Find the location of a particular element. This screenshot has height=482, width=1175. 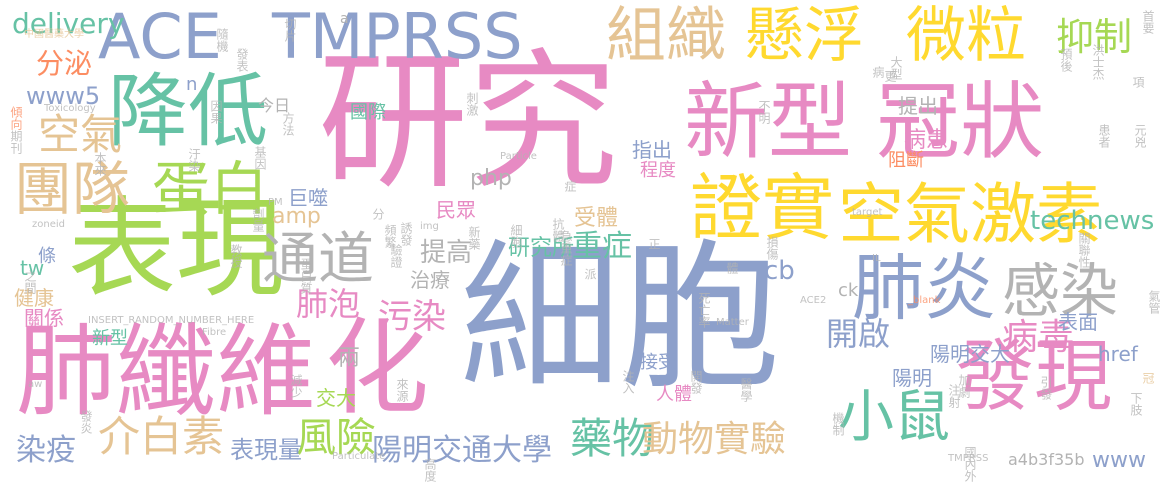

cloud-word: 巨噬 is located at coordinates (308, 198).